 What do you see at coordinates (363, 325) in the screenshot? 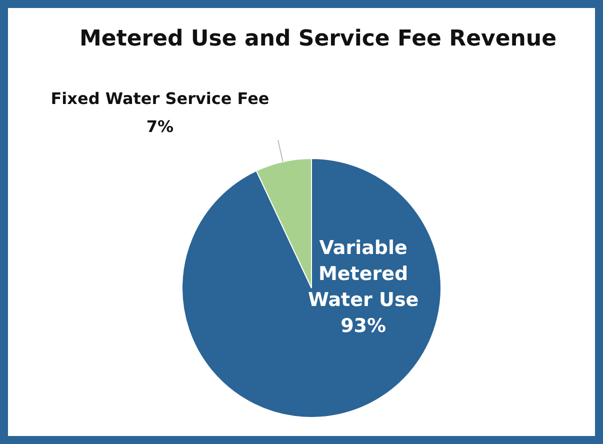
I see `data-label: 93%` at bounding box center [363, 325].